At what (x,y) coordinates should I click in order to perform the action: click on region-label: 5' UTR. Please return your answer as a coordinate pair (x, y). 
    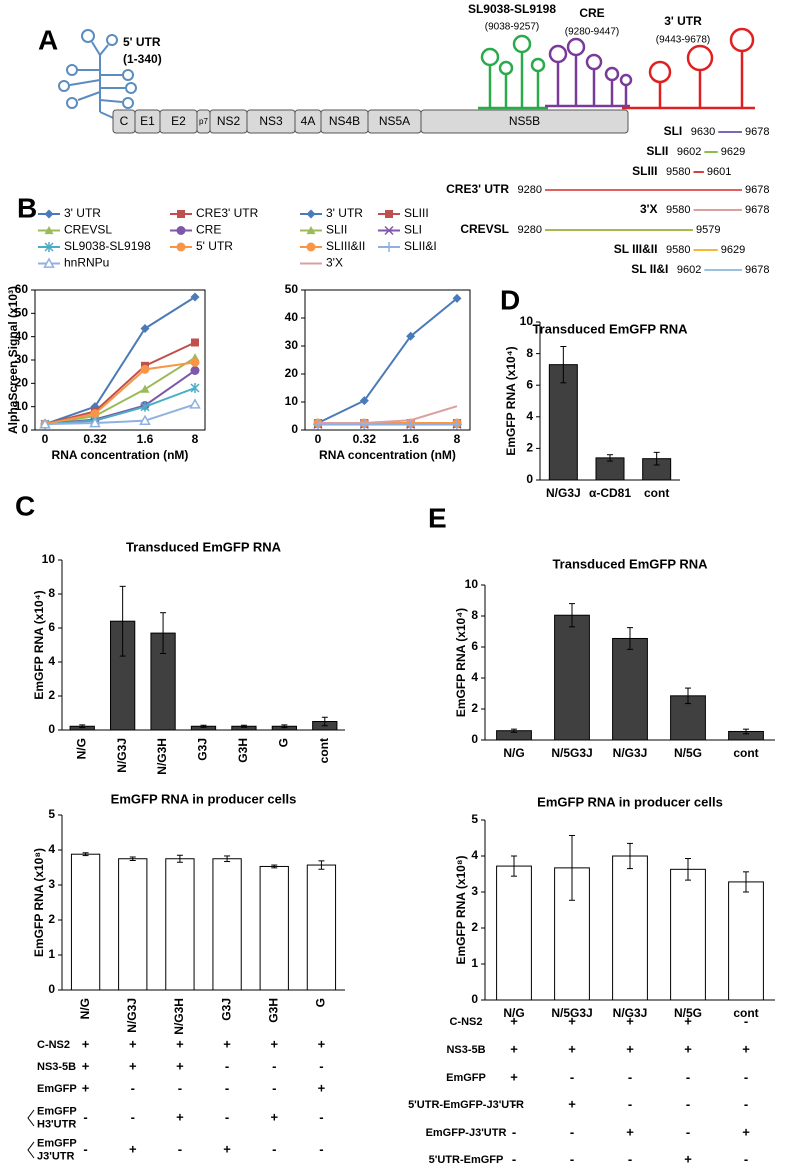
    Looking at the image, I should click on (142, 42).